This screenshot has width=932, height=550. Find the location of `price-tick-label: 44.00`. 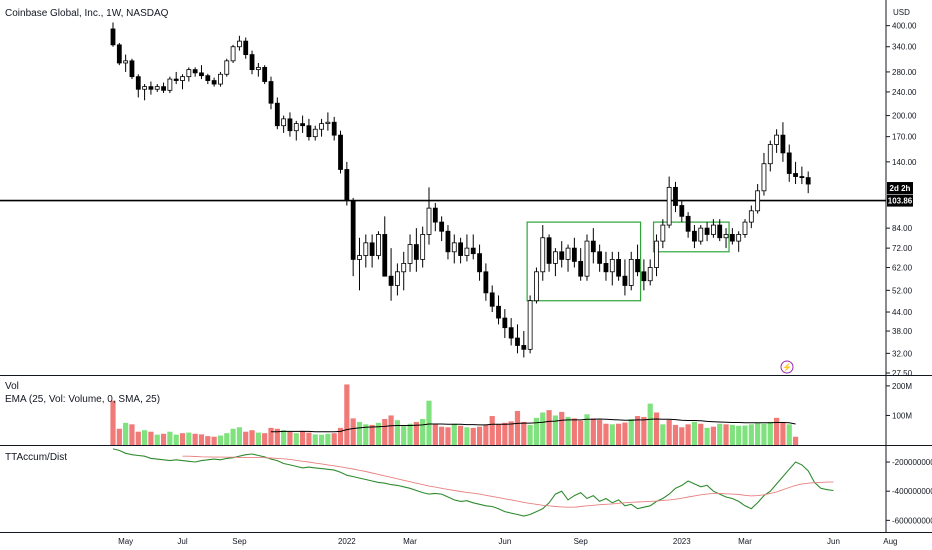

price-tick-label: 44.00 is located at coordinates (902, 312).